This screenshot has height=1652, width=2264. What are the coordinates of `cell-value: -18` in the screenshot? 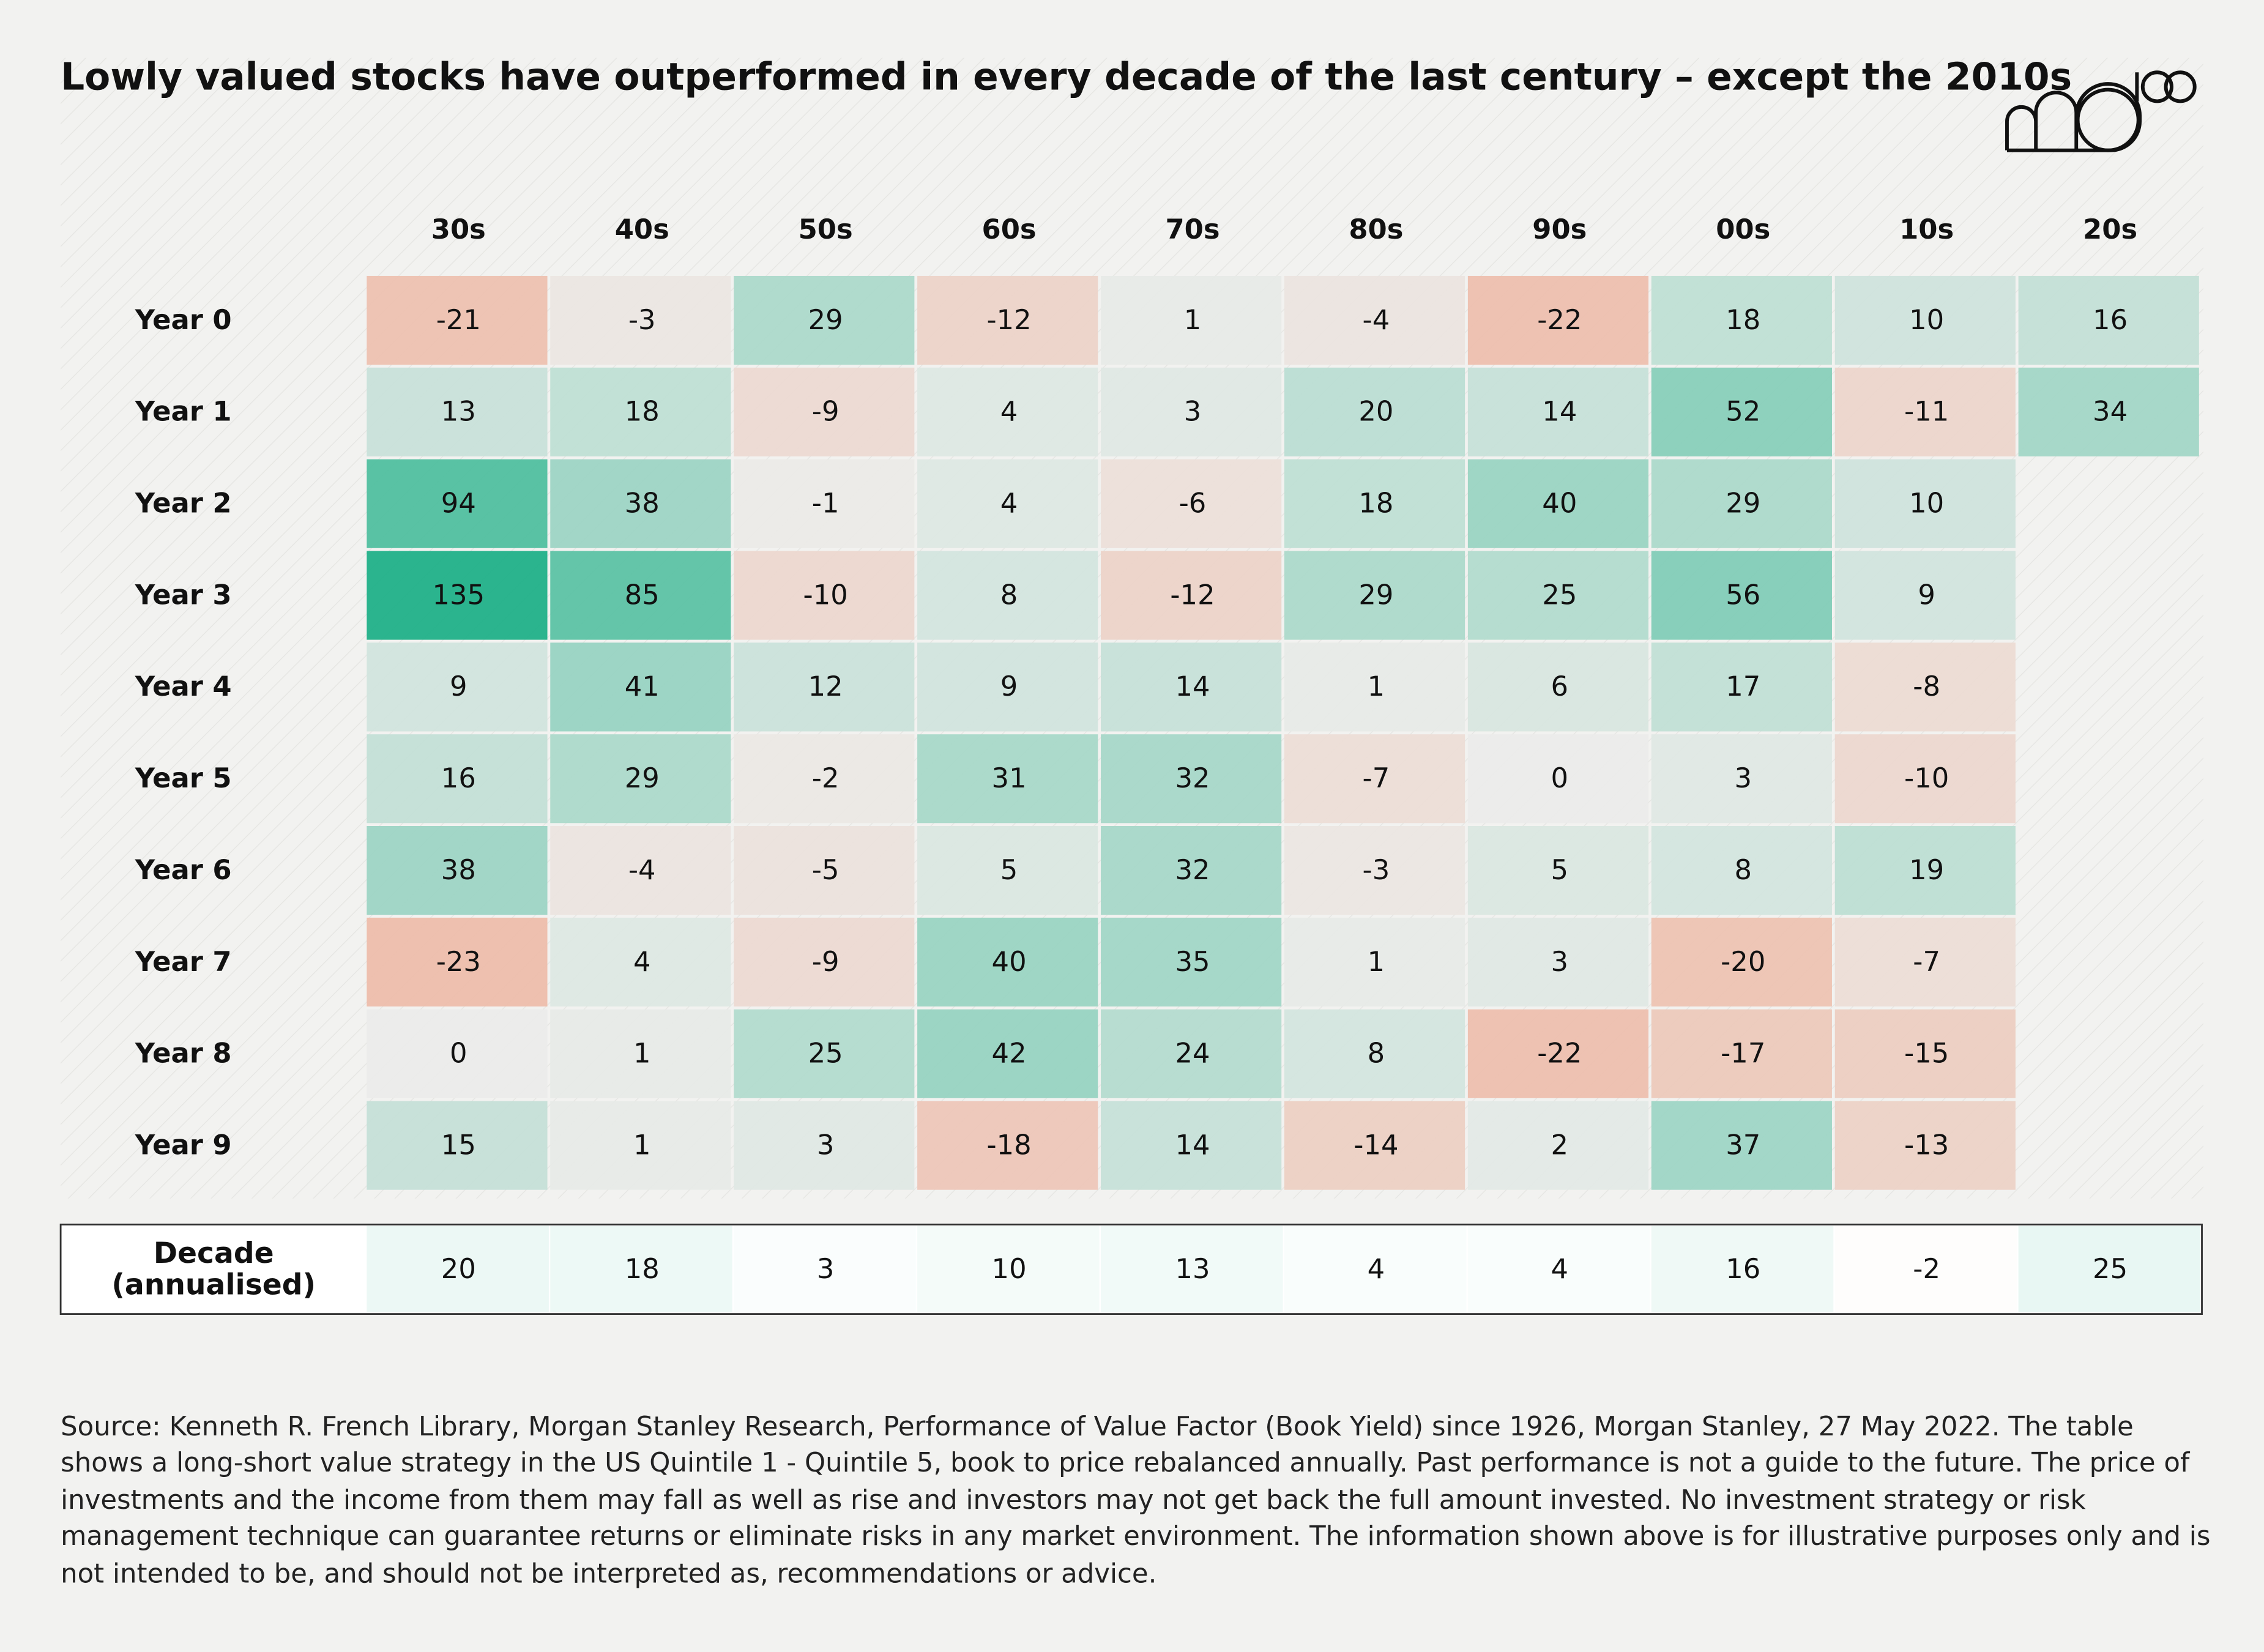 It's located at (1008, 1144).